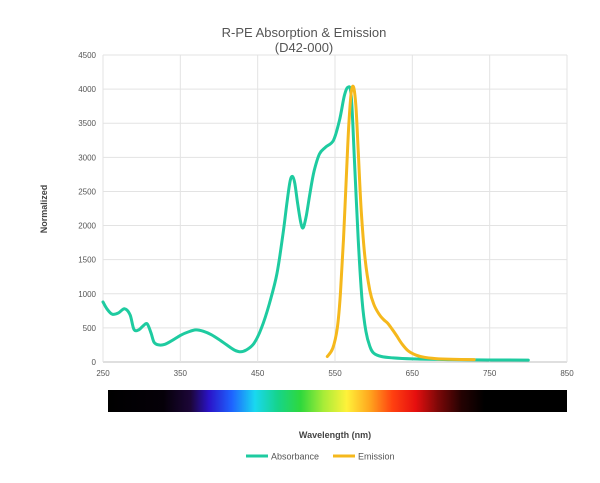 This screenshot has width=600, height=483. Describe the element at coordinates (400, 223) in the screenshot. I see `series-line-emission` at that location.